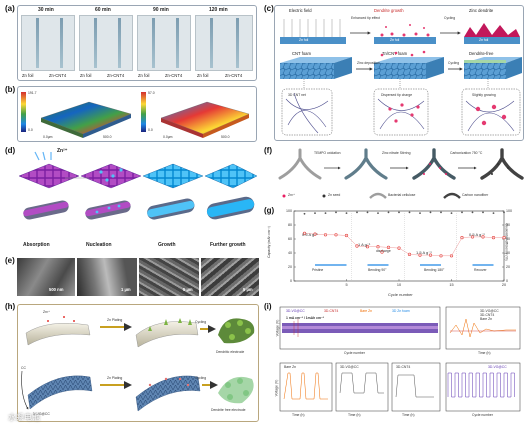  I want to click on h-arrow-cycling-top: Cycling, so click(201, 322).